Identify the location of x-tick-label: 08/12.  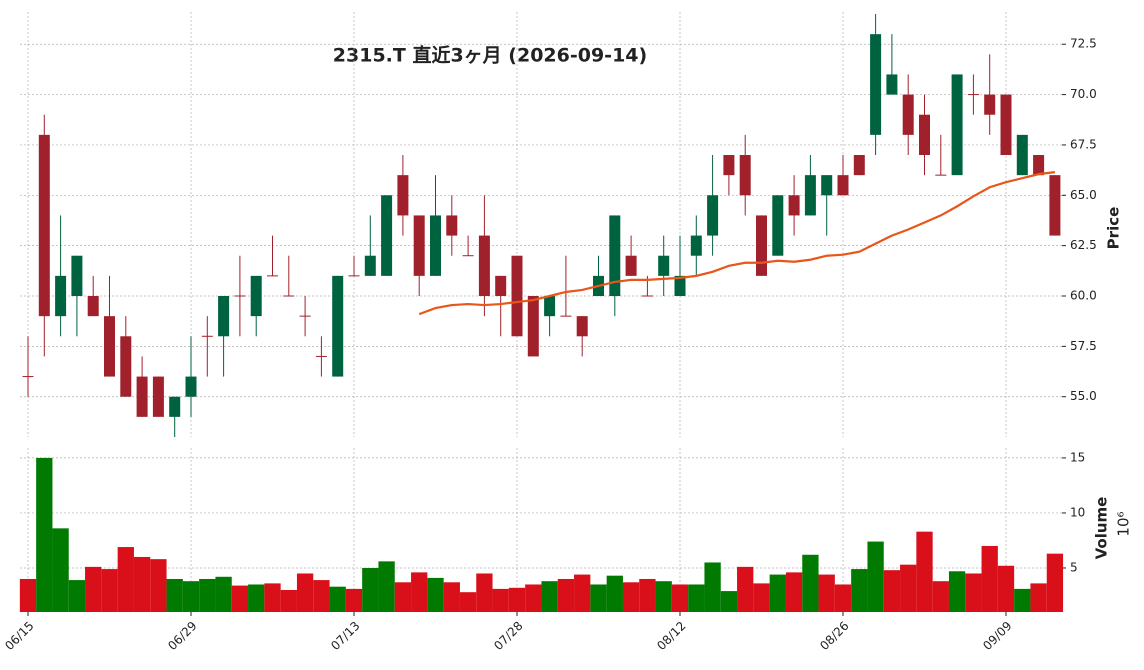
(671, 636).